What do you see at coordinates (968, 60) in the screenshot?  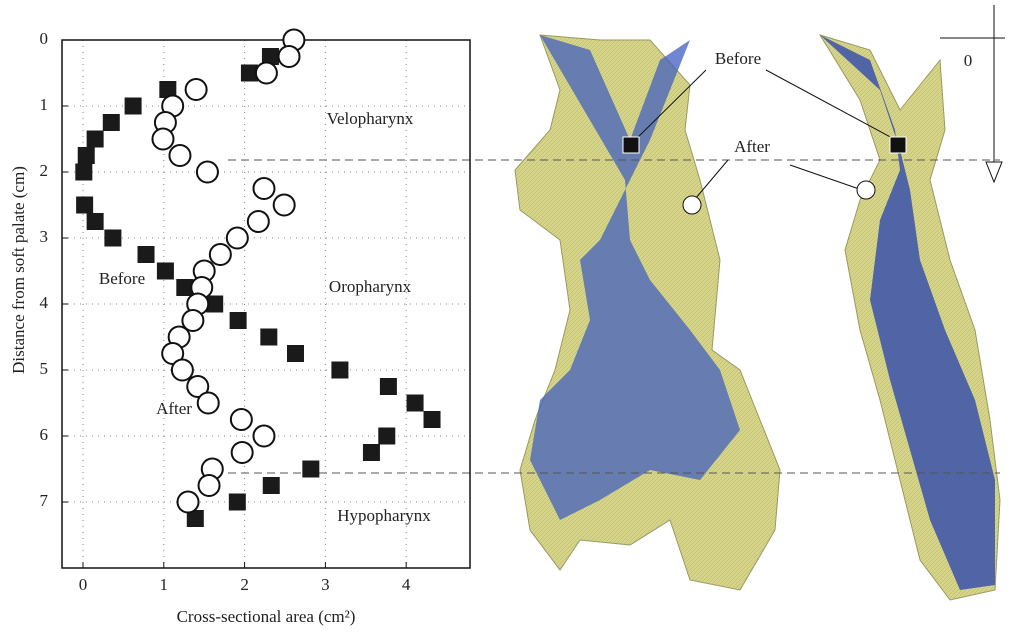 I see `figure-label: 0` at bounding box center [968, 60].